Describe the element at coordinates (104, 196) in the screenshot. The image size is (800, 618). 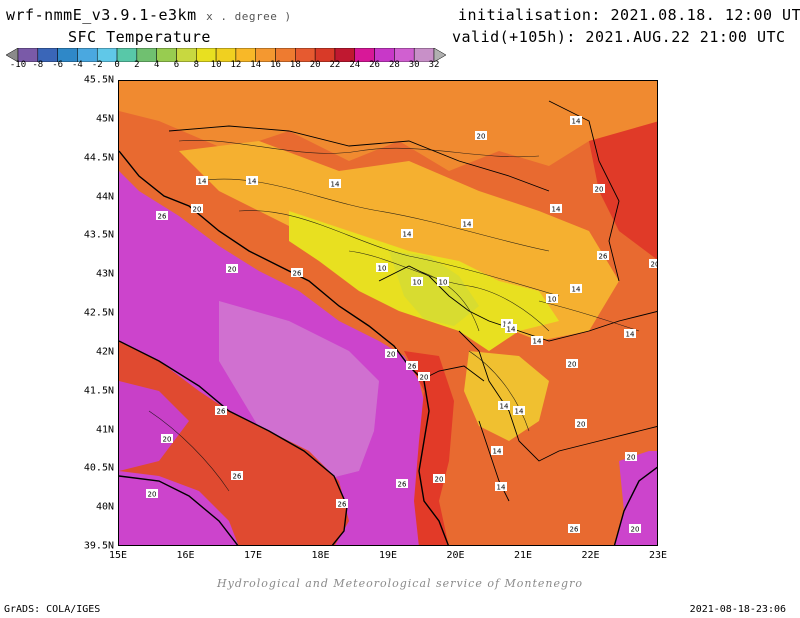
I see `latitude-tick-label: 44N` at that location.